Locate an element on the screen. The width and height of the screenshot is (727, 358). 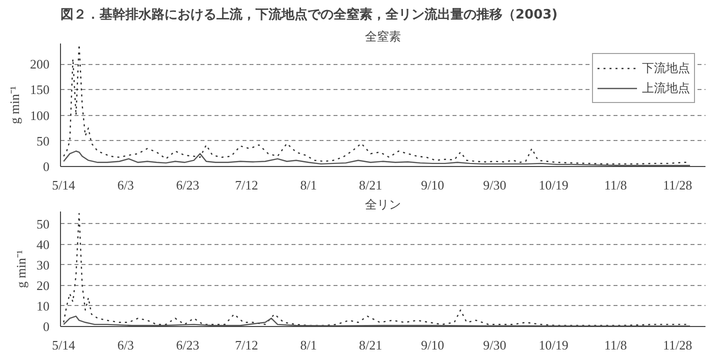
chart-title: 図２．基幹排水路における上流，下流地点での全窒素，全リン流出量の推移（2003) is located at coordinates (309, 14).